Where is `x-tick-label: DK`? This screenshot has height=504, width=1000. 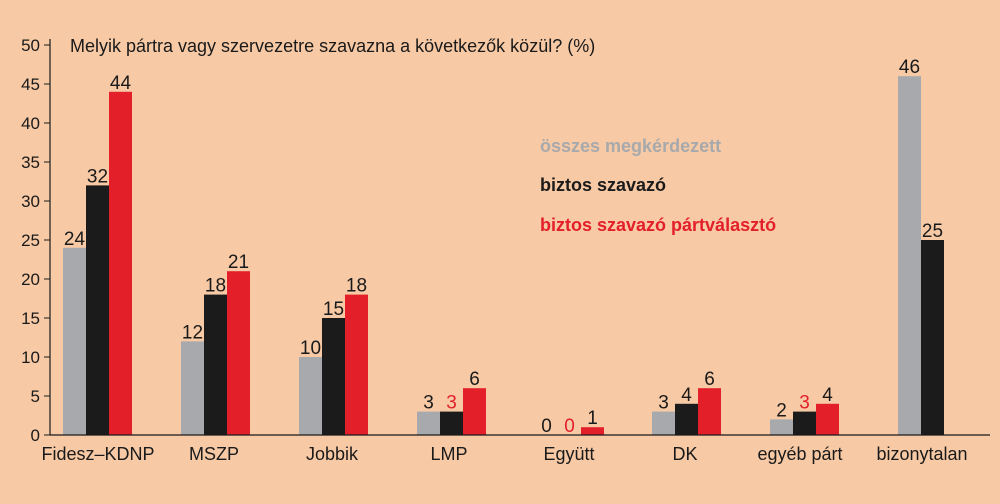
x-tick-label: DK is located at coordinates (684, 454).